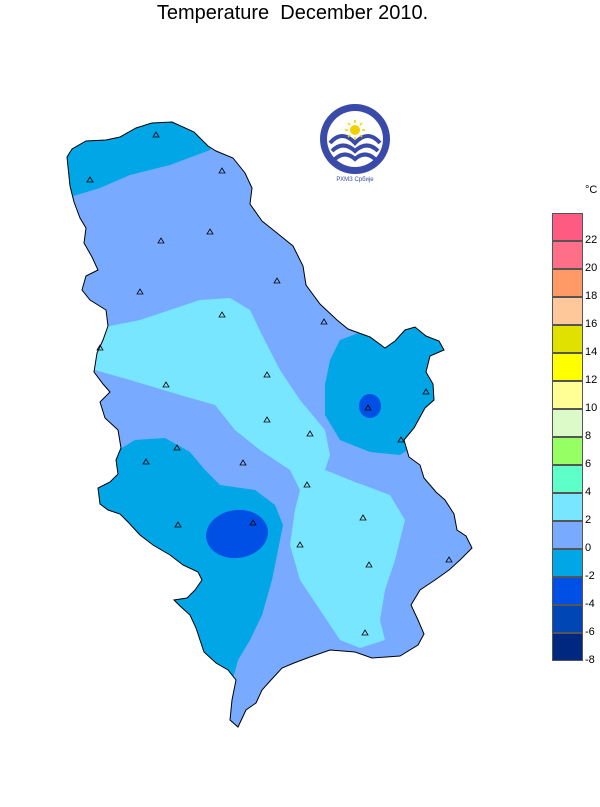  I want to click on map-title: Temperature December 2010., so click(292, 13).